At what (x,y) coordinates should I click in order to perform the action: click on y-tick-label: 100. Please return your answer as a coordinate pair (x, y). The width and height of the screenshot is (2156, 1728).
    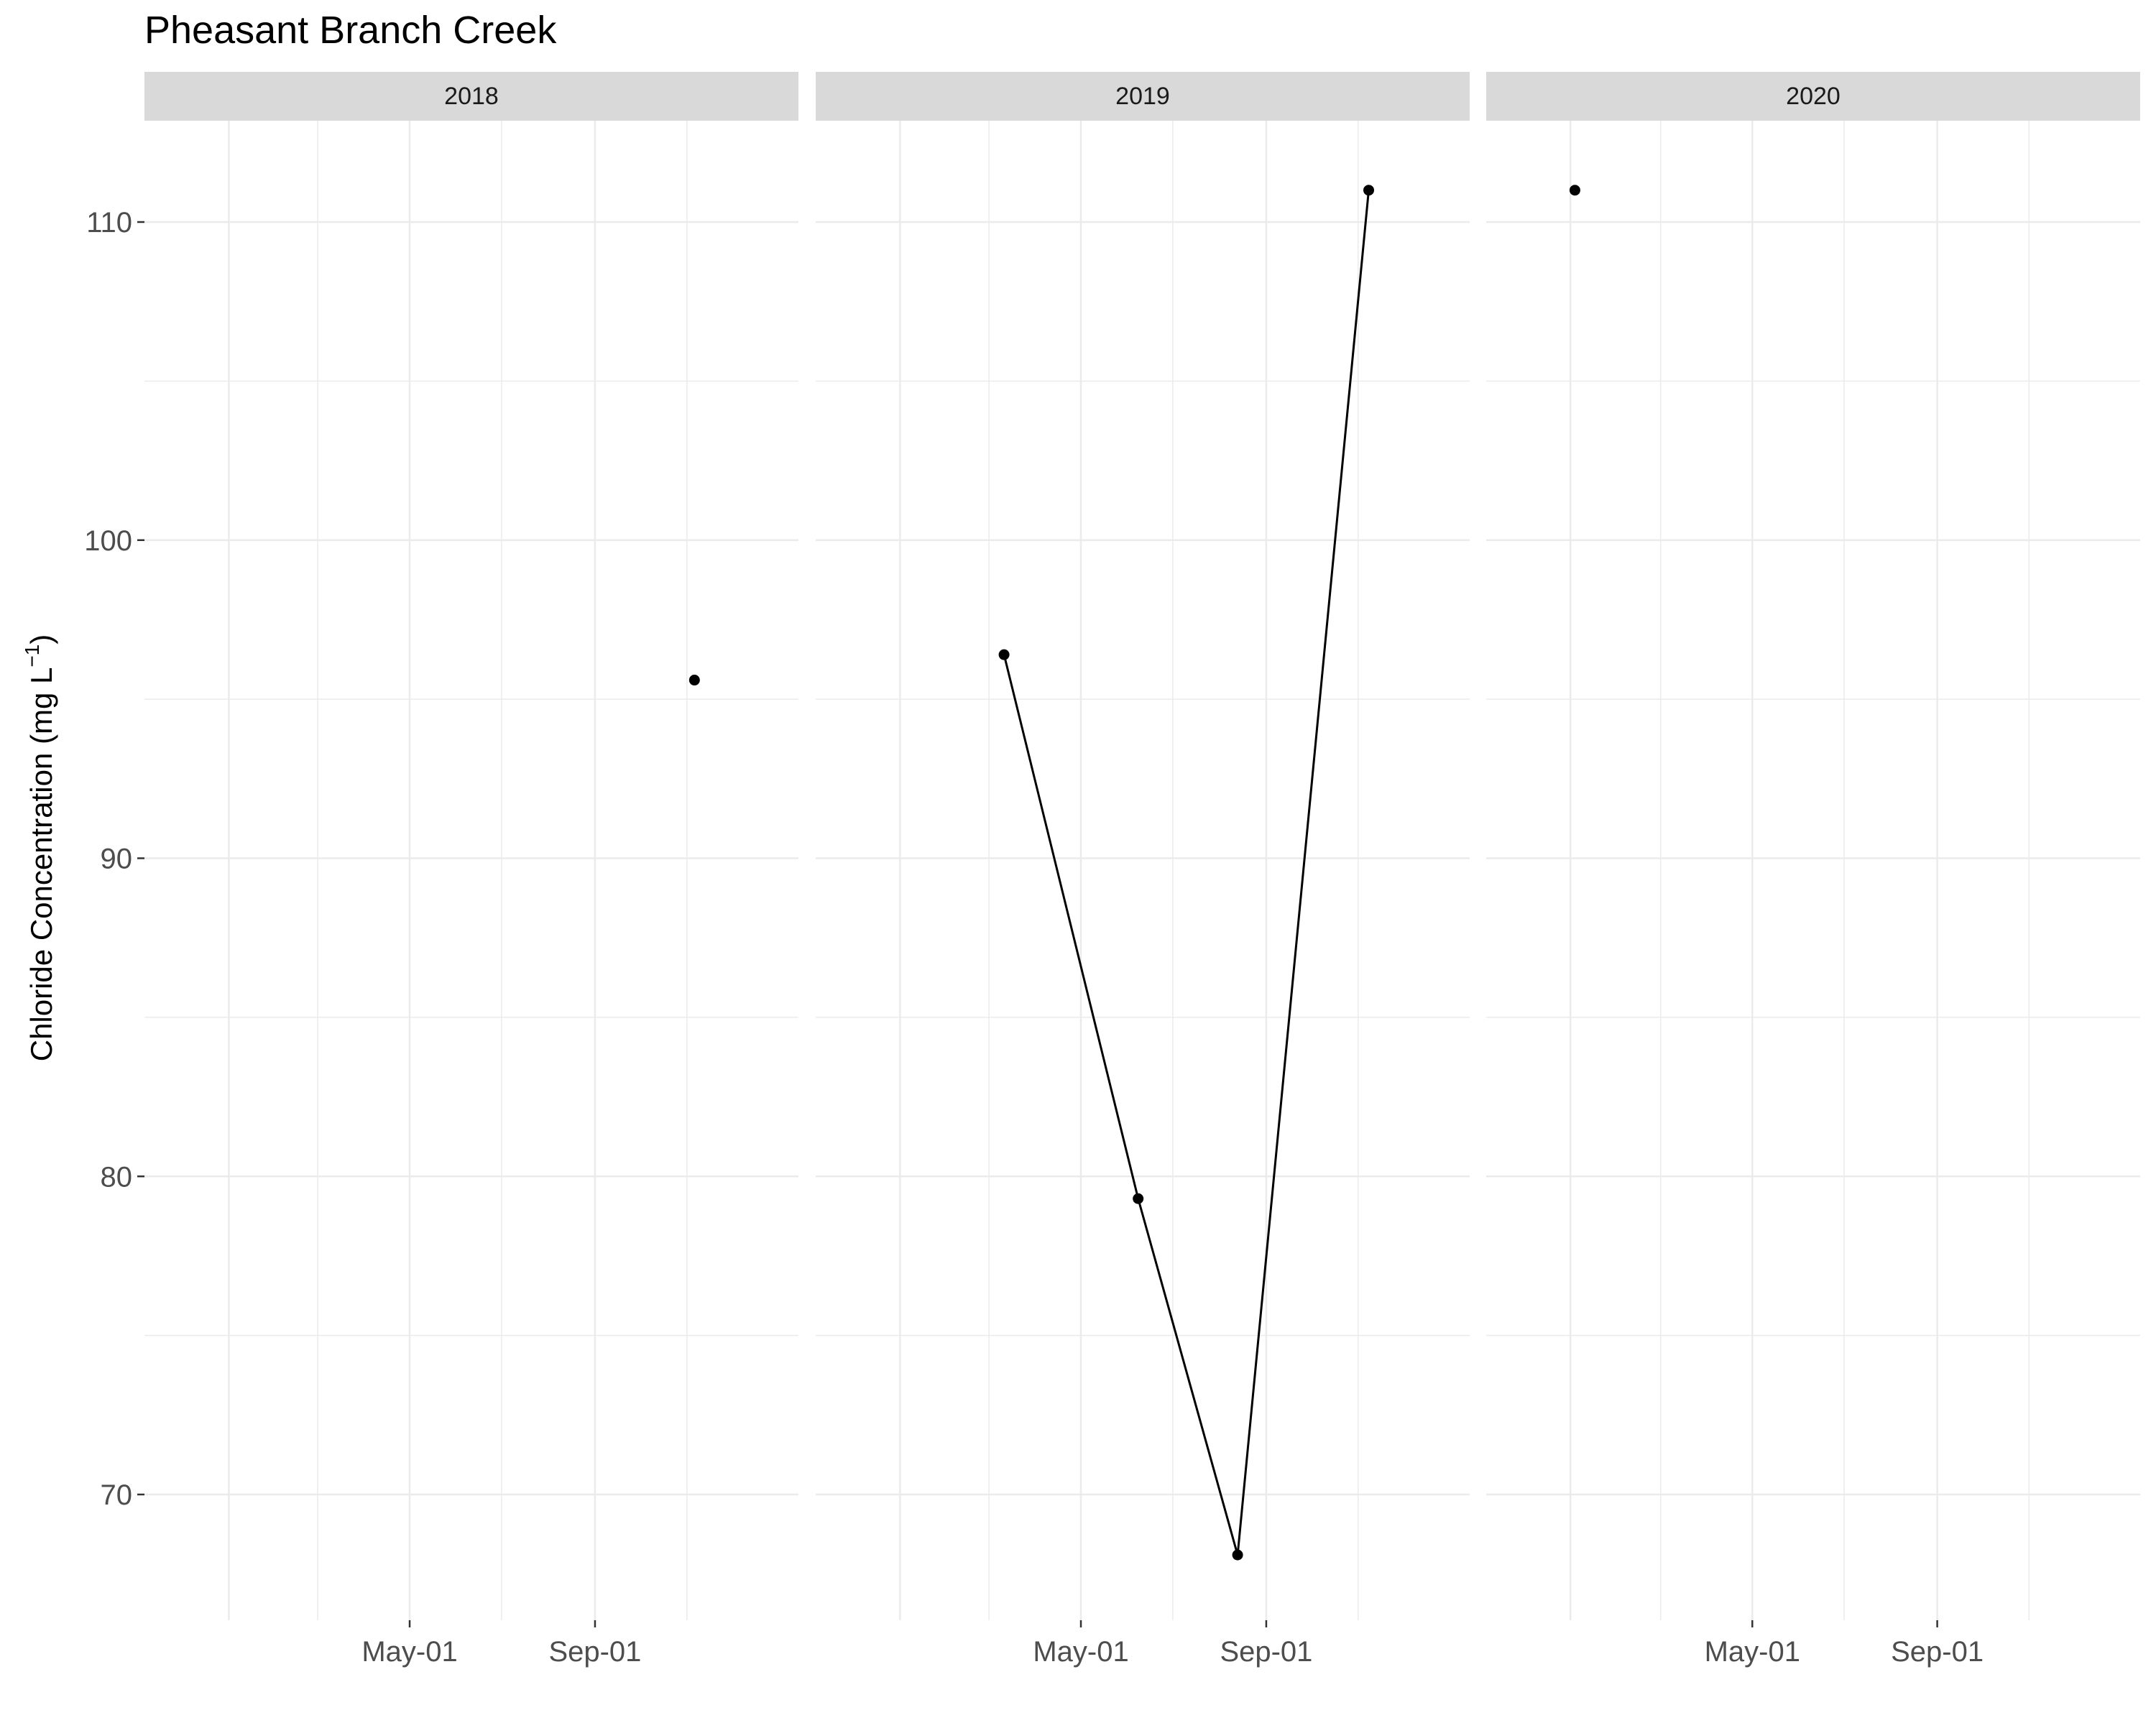
    Looking at the image, I should click on (108, 541).